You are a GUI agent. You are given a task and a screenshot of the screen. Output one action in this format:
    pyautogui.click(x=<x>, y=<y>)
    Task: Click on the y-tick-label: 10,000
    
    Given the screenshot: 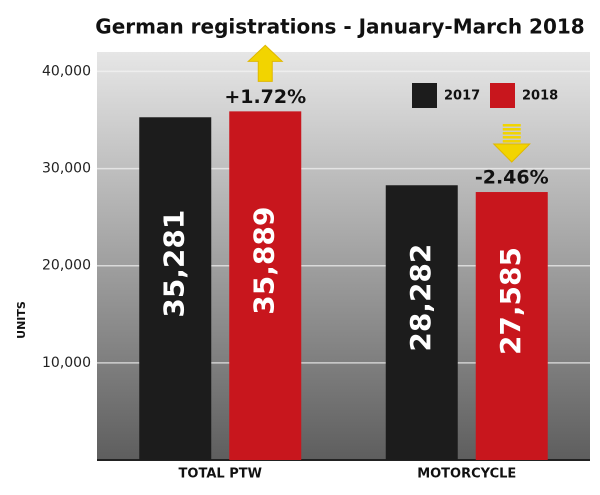 What is the action you would take?
    pyautogui.click(x=66, y=363)
    